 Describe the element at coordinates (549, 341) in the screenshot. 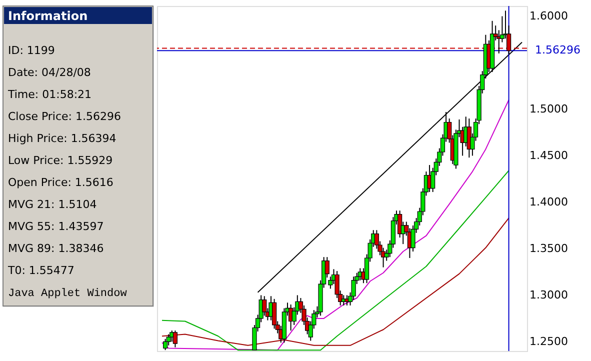

I see `y-tick-label: 1.2500` at that location.